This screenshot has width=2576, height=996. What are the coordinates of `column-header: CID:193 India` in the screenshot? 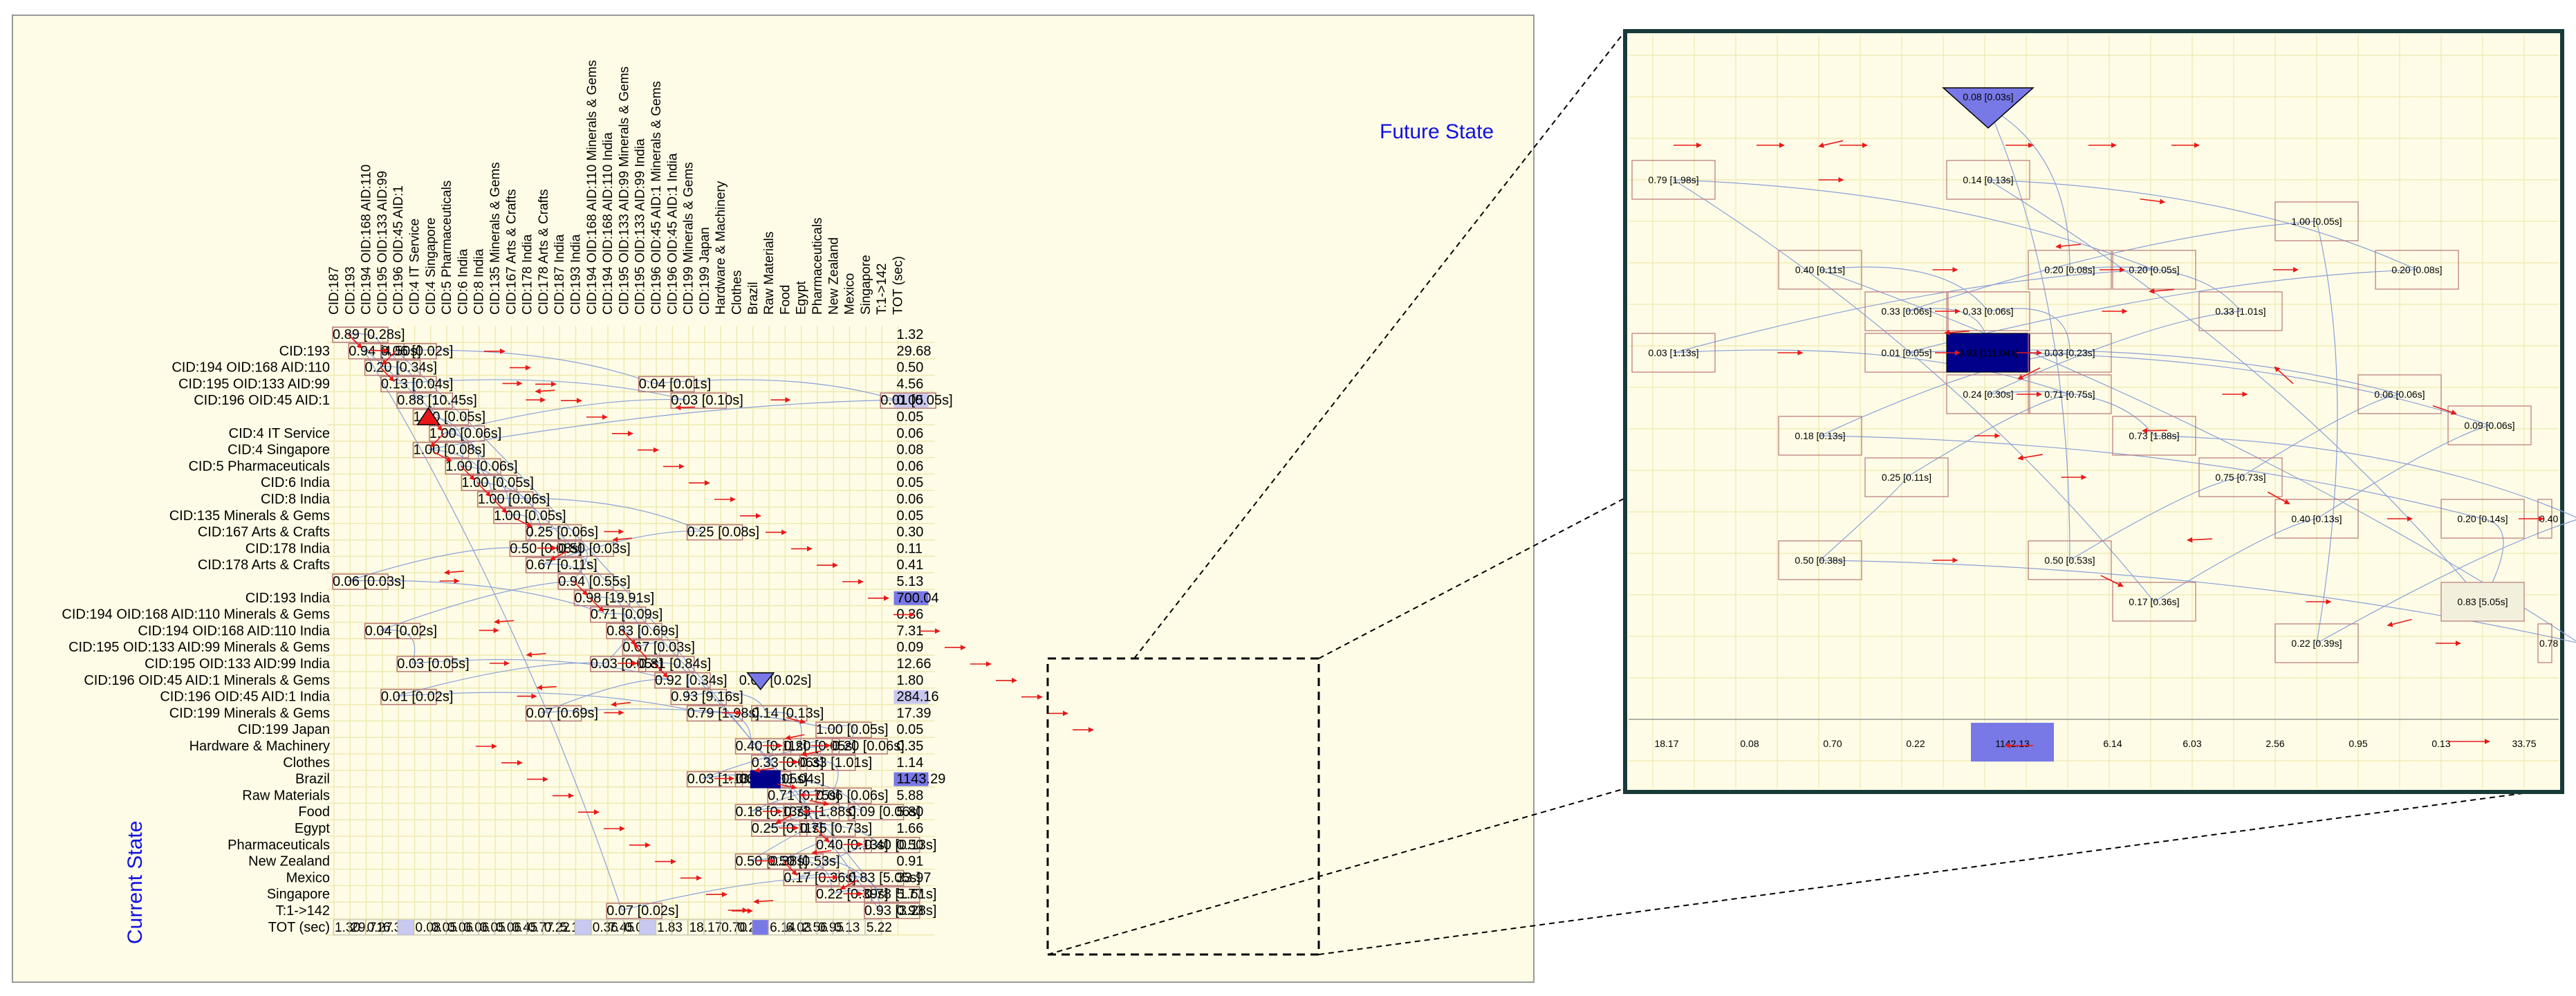 It's located at (576, 274).